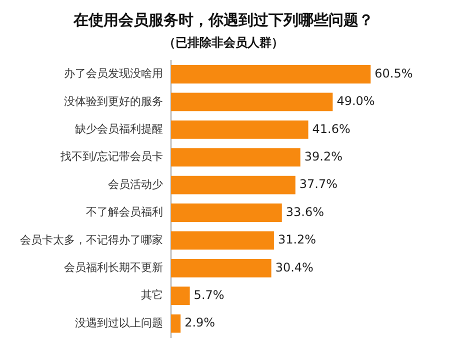 This screenshot has width=465, height=360. Describe the element at coordinates (113, 267) in the screenshot. I see `y-tick-label: 会员福利长期不更新` at that location.